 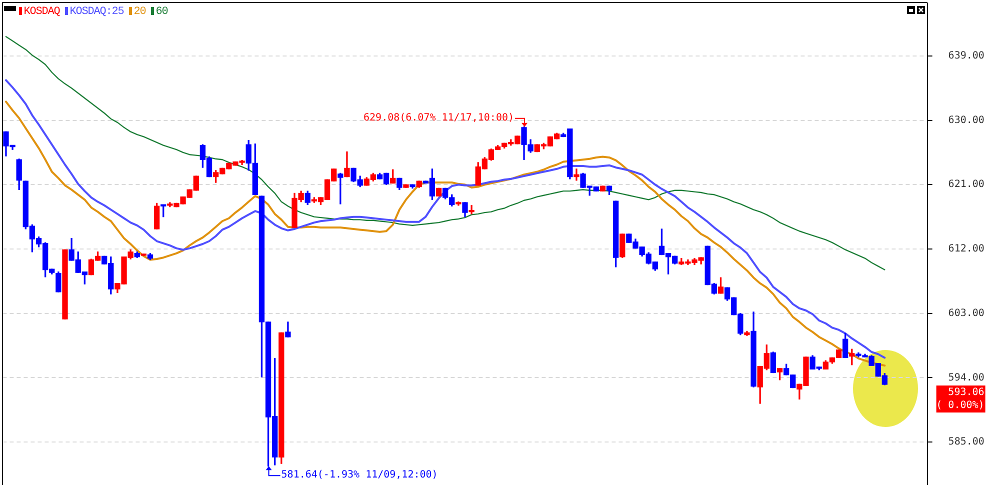 What do you see at coordinates (966, 392) in the screenshot?
I see `text: 593.06` at bounding box center [966, 392].